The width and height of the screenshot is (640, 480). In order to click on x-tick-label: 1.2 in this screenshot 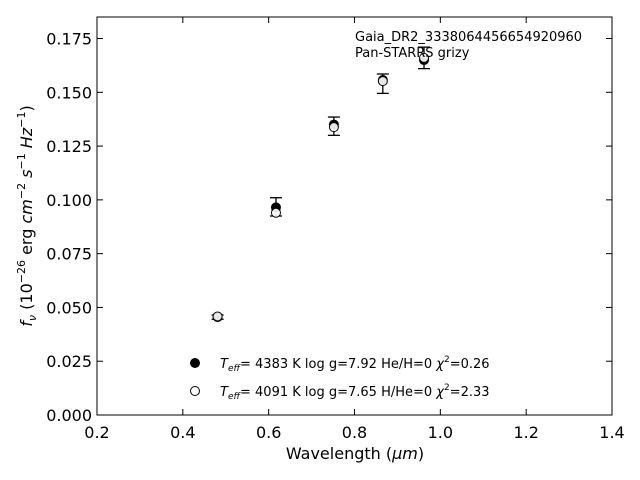, I will do `click(525, 432)`.